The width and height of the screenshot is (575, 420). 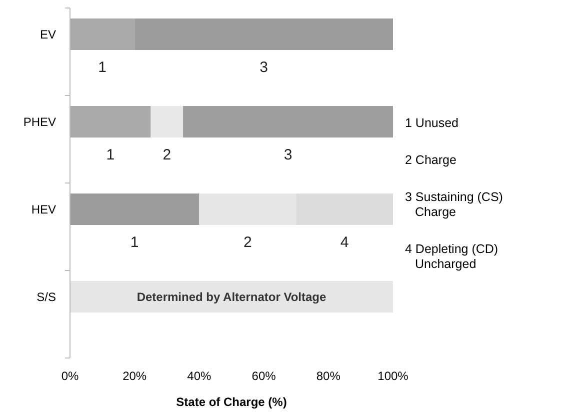 I want to click on annotation: 4, so click(x=344, y=242).